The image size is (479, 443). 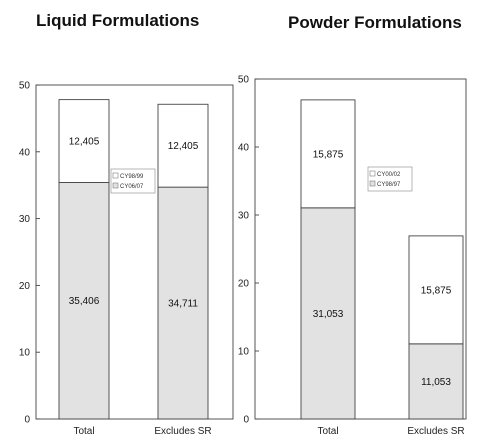 I want to click on data-label-powder-2-series-1: 11,053, so click(x=436, y=382).